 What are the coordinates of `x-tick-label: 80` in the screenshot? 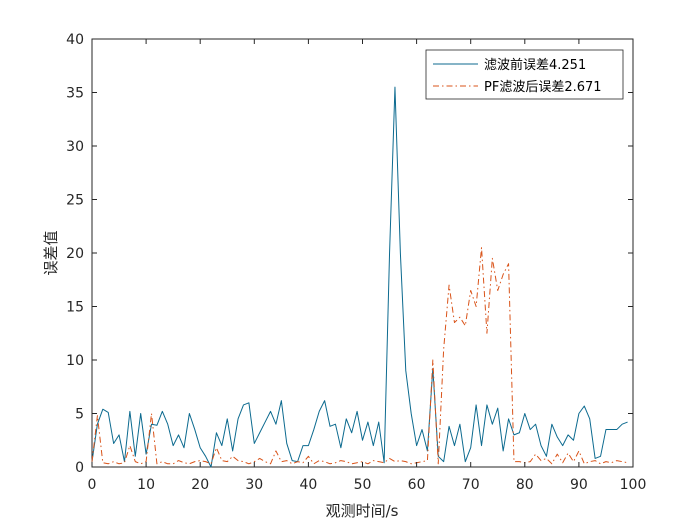 It's located at (525, 485).